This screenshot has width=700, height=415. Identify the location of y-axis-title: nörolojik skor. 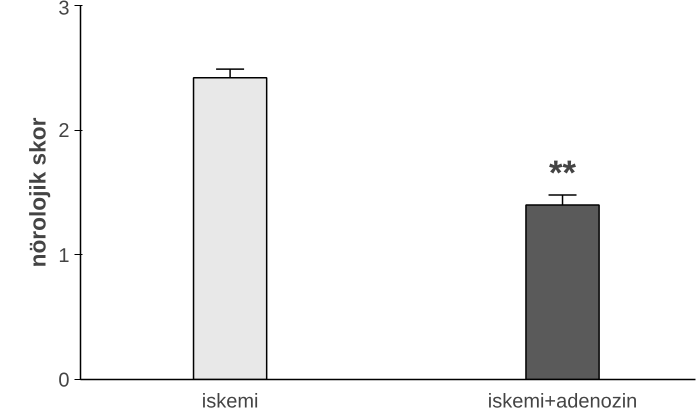
(37, 192).